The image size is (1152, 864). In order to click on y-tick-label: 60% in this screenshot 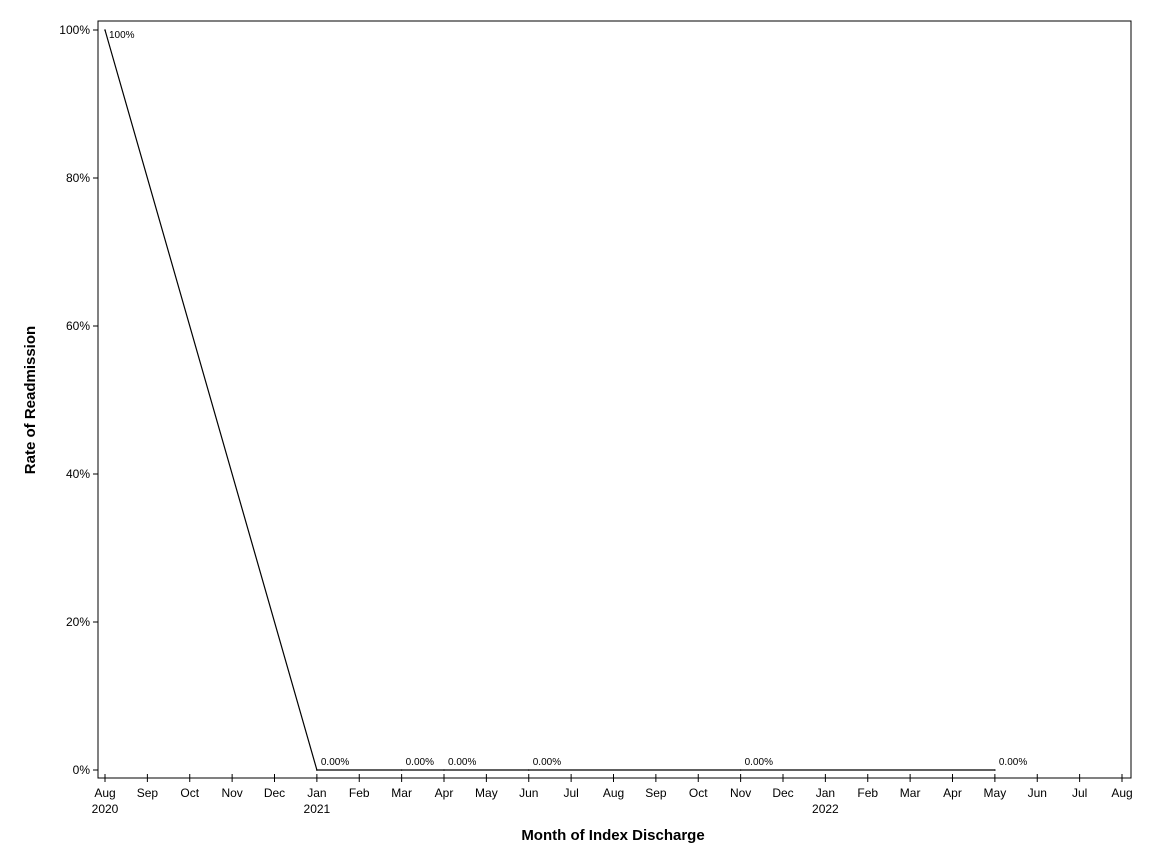, I will do `click(78, 326)`.